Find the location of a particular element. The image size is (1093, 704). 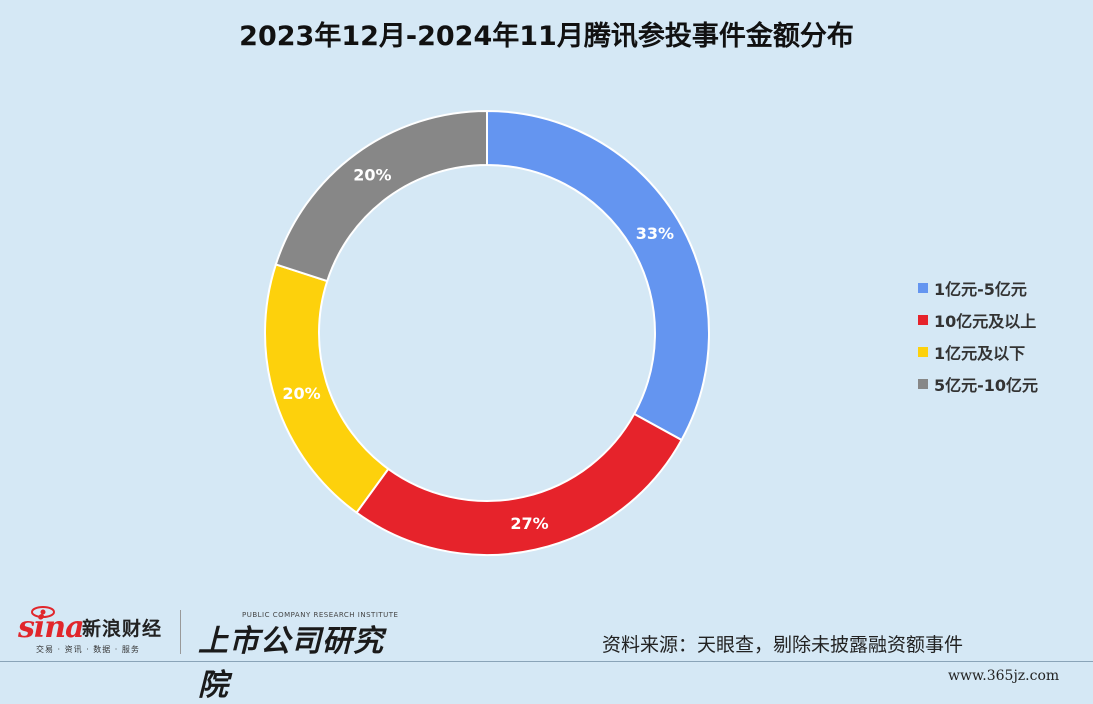

slice-label-3: 20% is located at coordinates (372, 175).